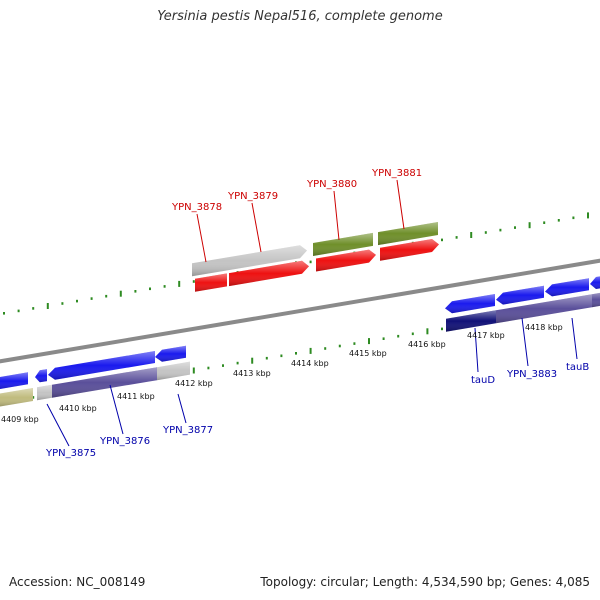 This screenshot has height=600, width=600. What do you see at coordinates (544, 327) in the screenshot?
I see `kbp-label: 4418 kbp` at bounding box center [544, 327].